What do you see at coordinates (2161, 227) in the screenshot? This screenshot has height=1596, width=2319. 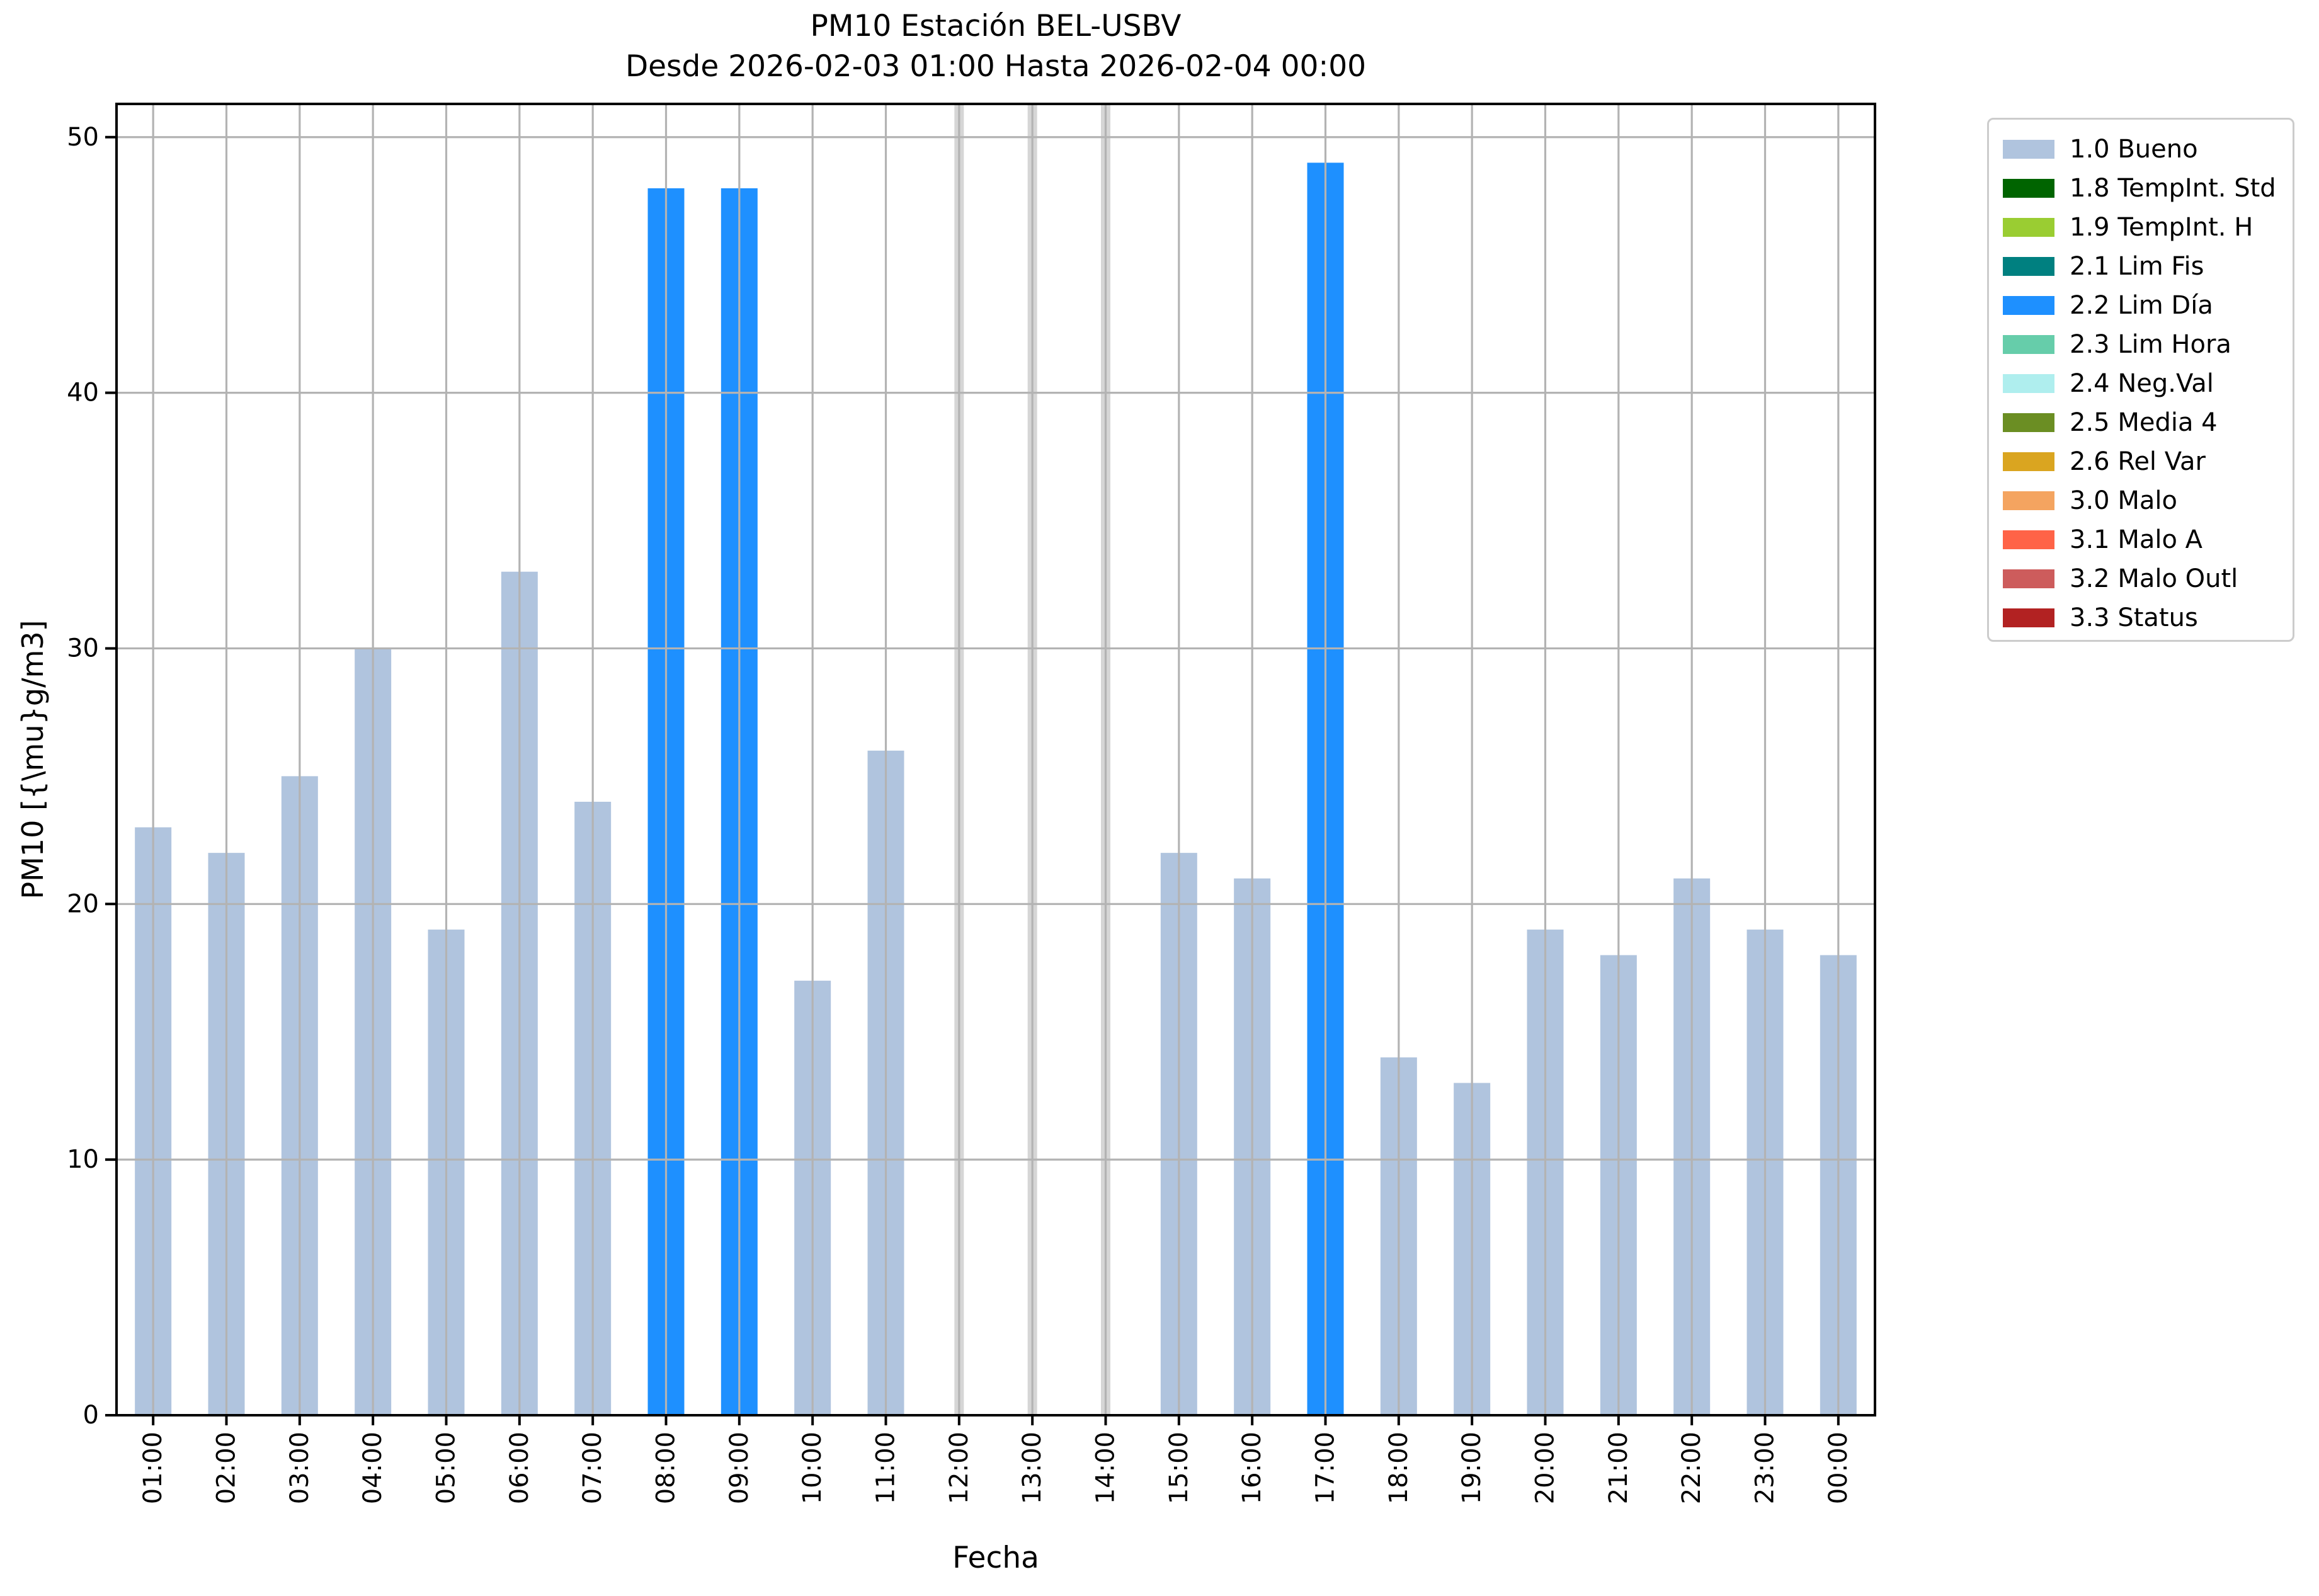 I see `legend-item-label: 1.9 TempInt. H` at bounding box center [2161, 227].